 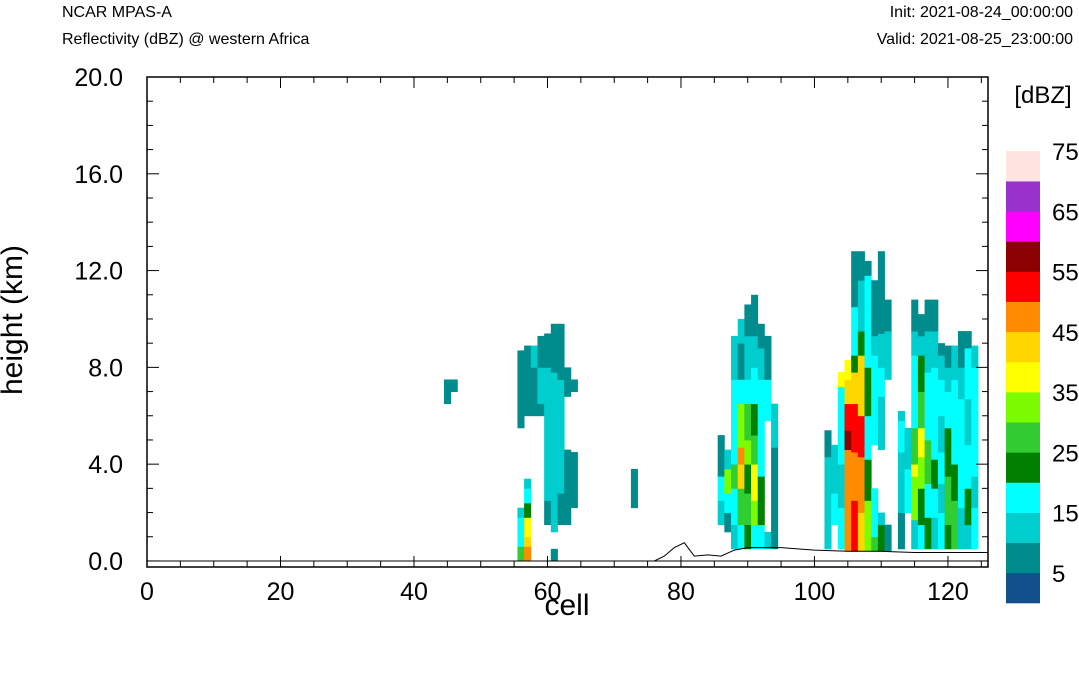 I want to click on terrain-line, so click(x=567, y=552).